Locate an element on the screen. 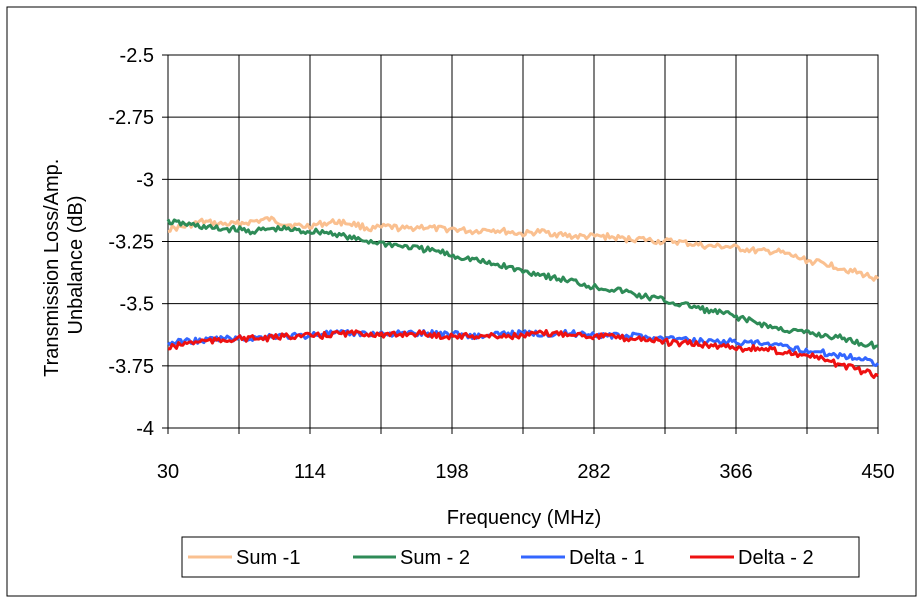  x-tick-label: 114 is located at coordinates (310, 472).